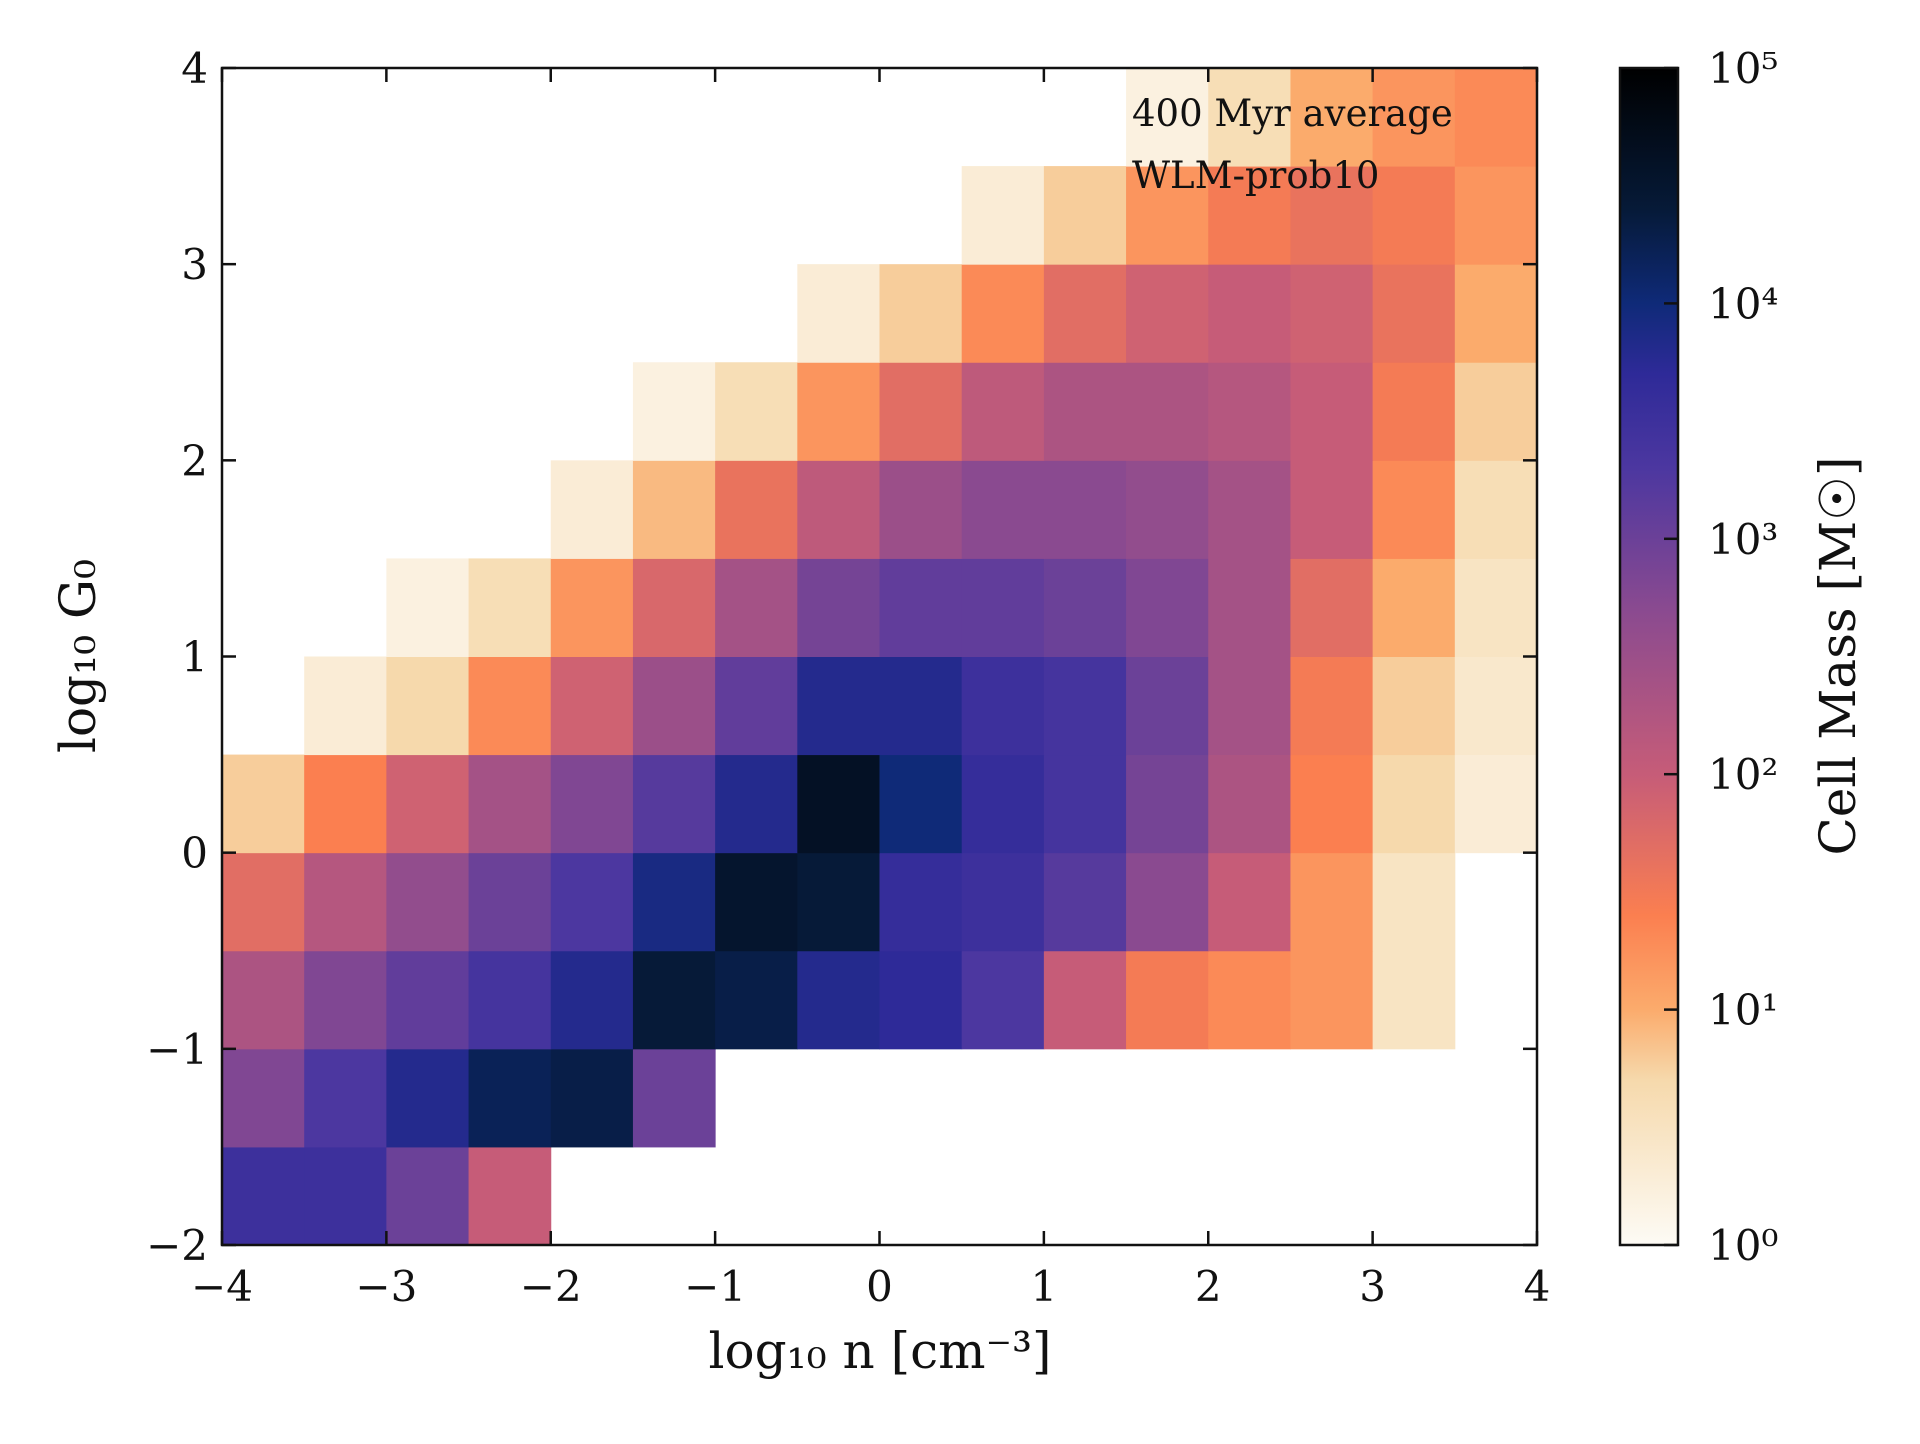 This screenshot has width=1920, height=1444. Describe the element at coordinates (386, 1286) in the screenshot. I see `x-tick-label: −3` at that location.